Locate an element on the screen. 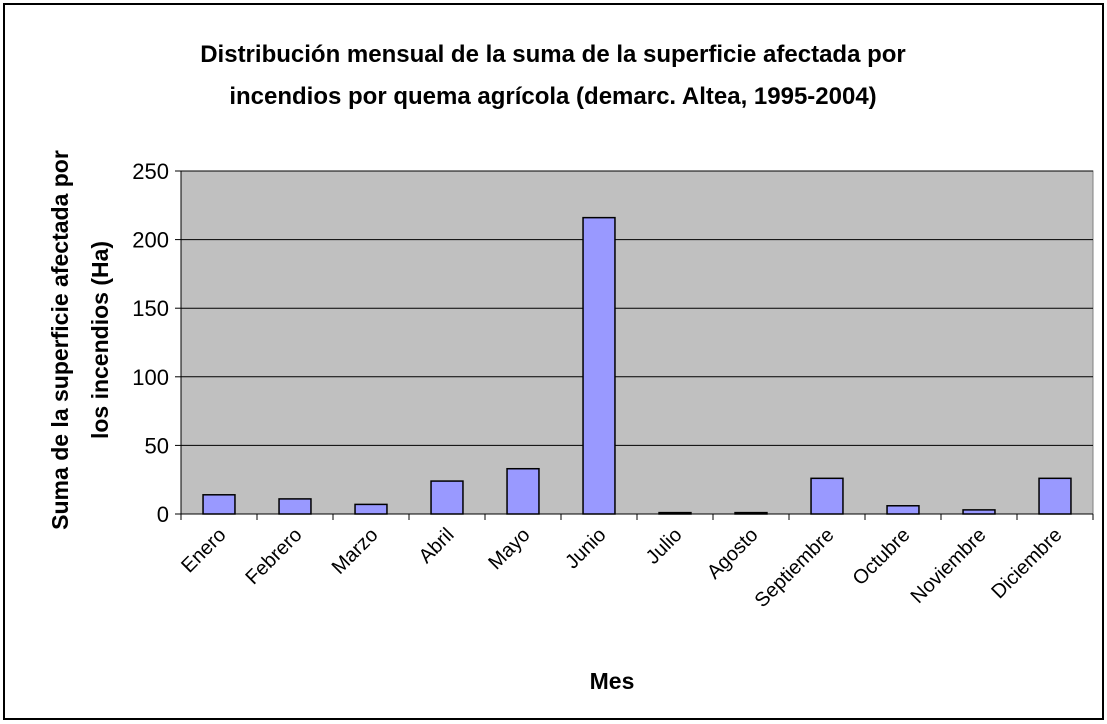 This screenshot has width=1107, height=724. y-tick-label: 100 is located at coordinates (150, 377).